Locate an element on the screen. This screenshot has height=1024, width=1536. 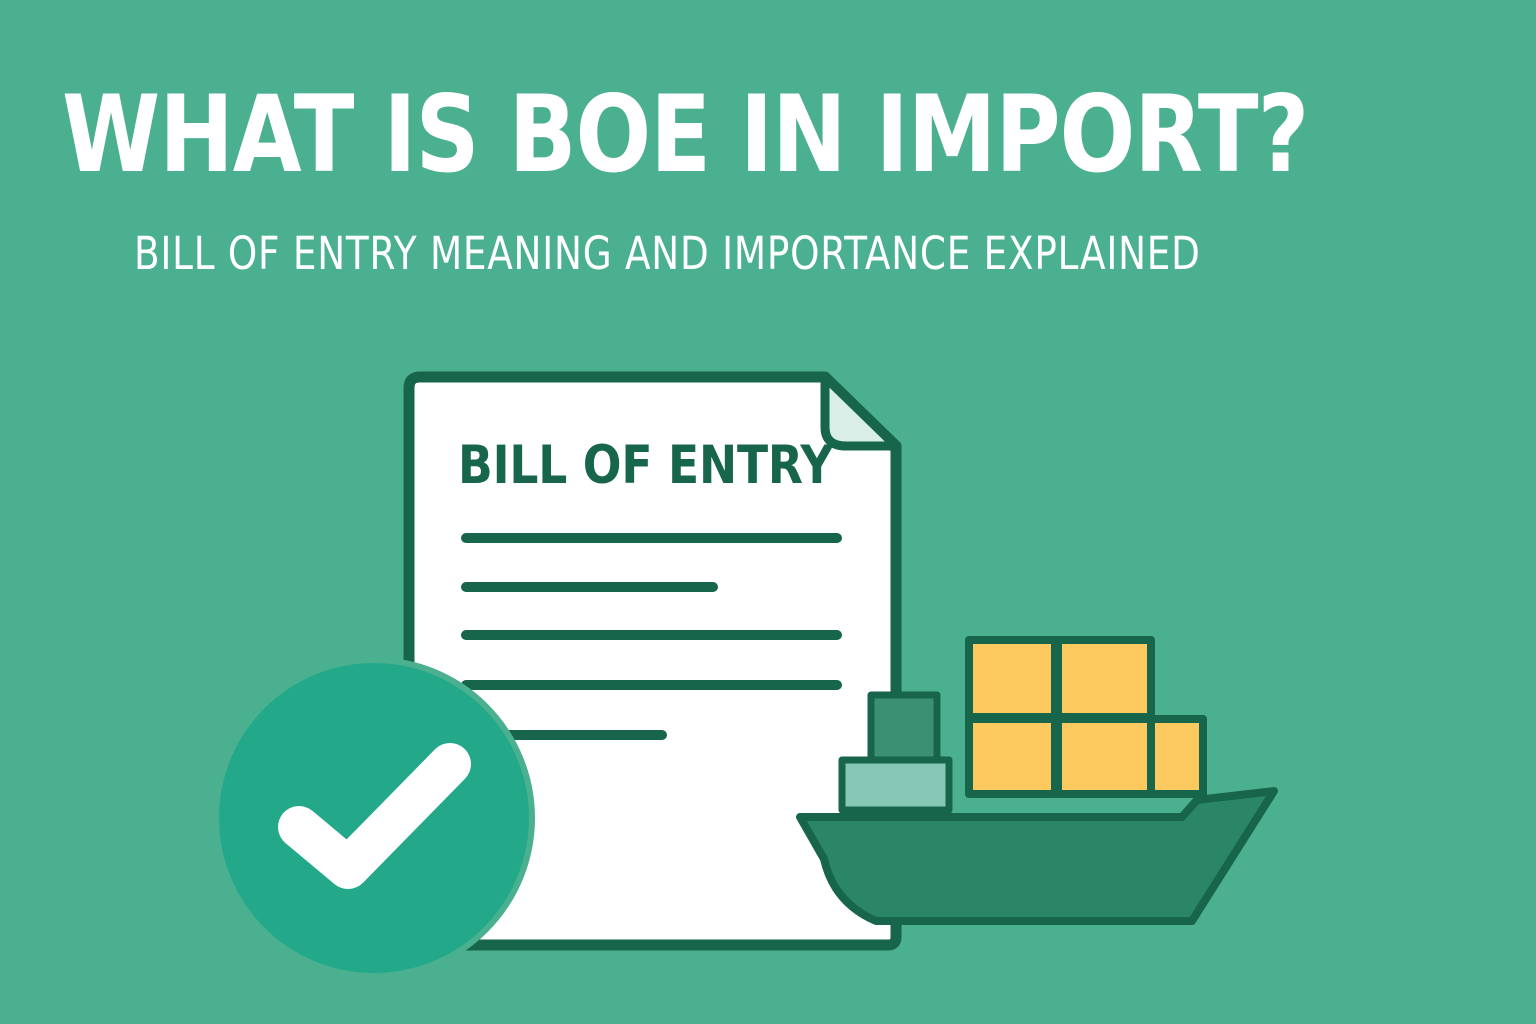
shipping-container-icon is located at coordinates (1086, 717).